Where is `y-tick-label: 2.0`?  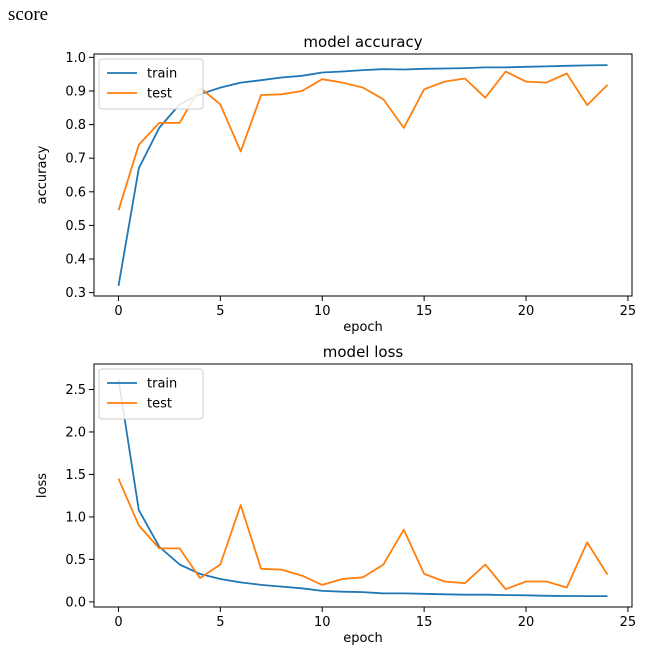 y-tick-label: 2.0 is located at coordinates (75, 432).